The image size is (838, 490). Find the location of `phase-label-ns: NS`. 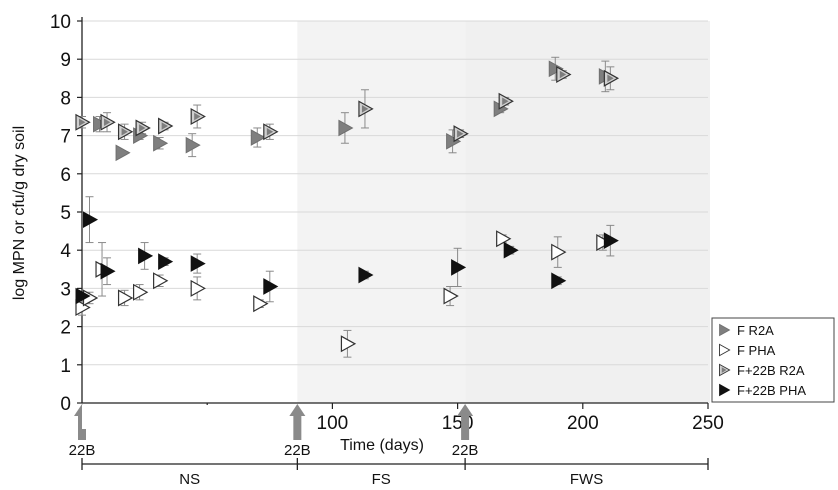

phase-label-ns: NS is located at coordinates (189, 479).